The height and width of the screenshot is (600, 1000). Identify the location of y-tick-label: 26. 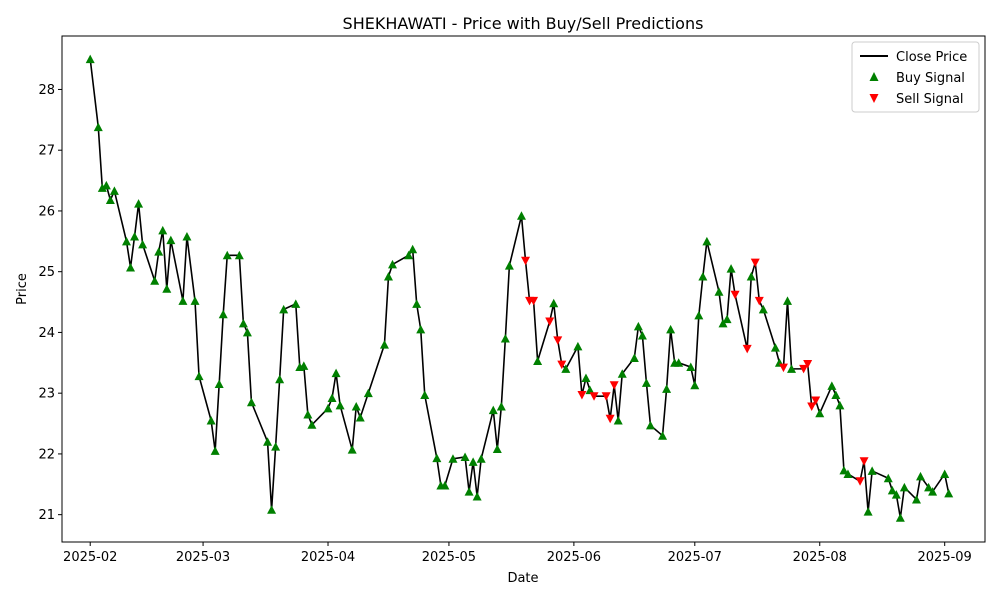
(46, 211).